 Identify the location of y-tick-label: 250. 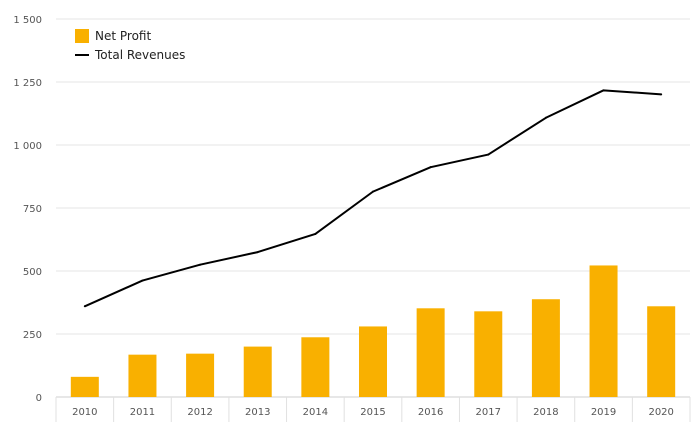
(32, 335).